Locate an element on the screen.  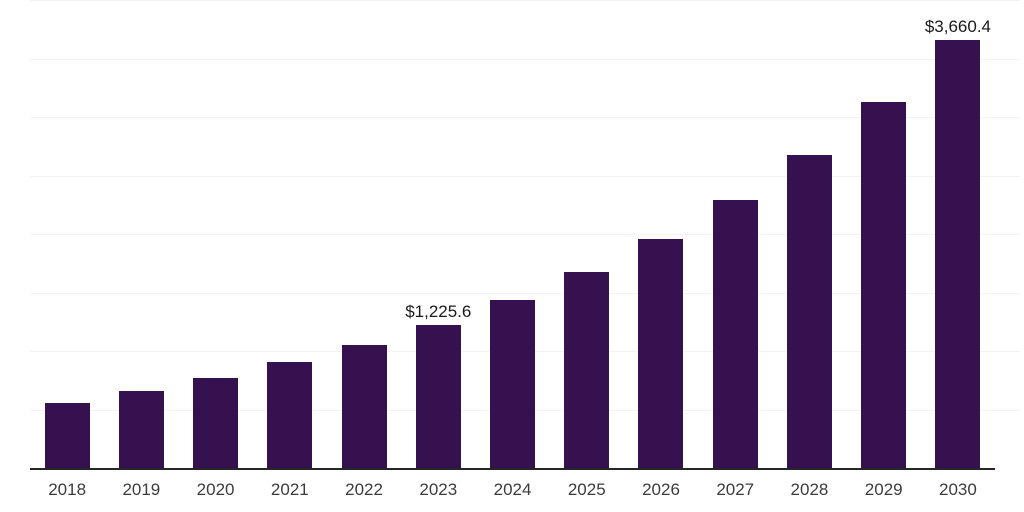
bar-slot-2030: $3,660.4 is located at coordinates (958, 234).